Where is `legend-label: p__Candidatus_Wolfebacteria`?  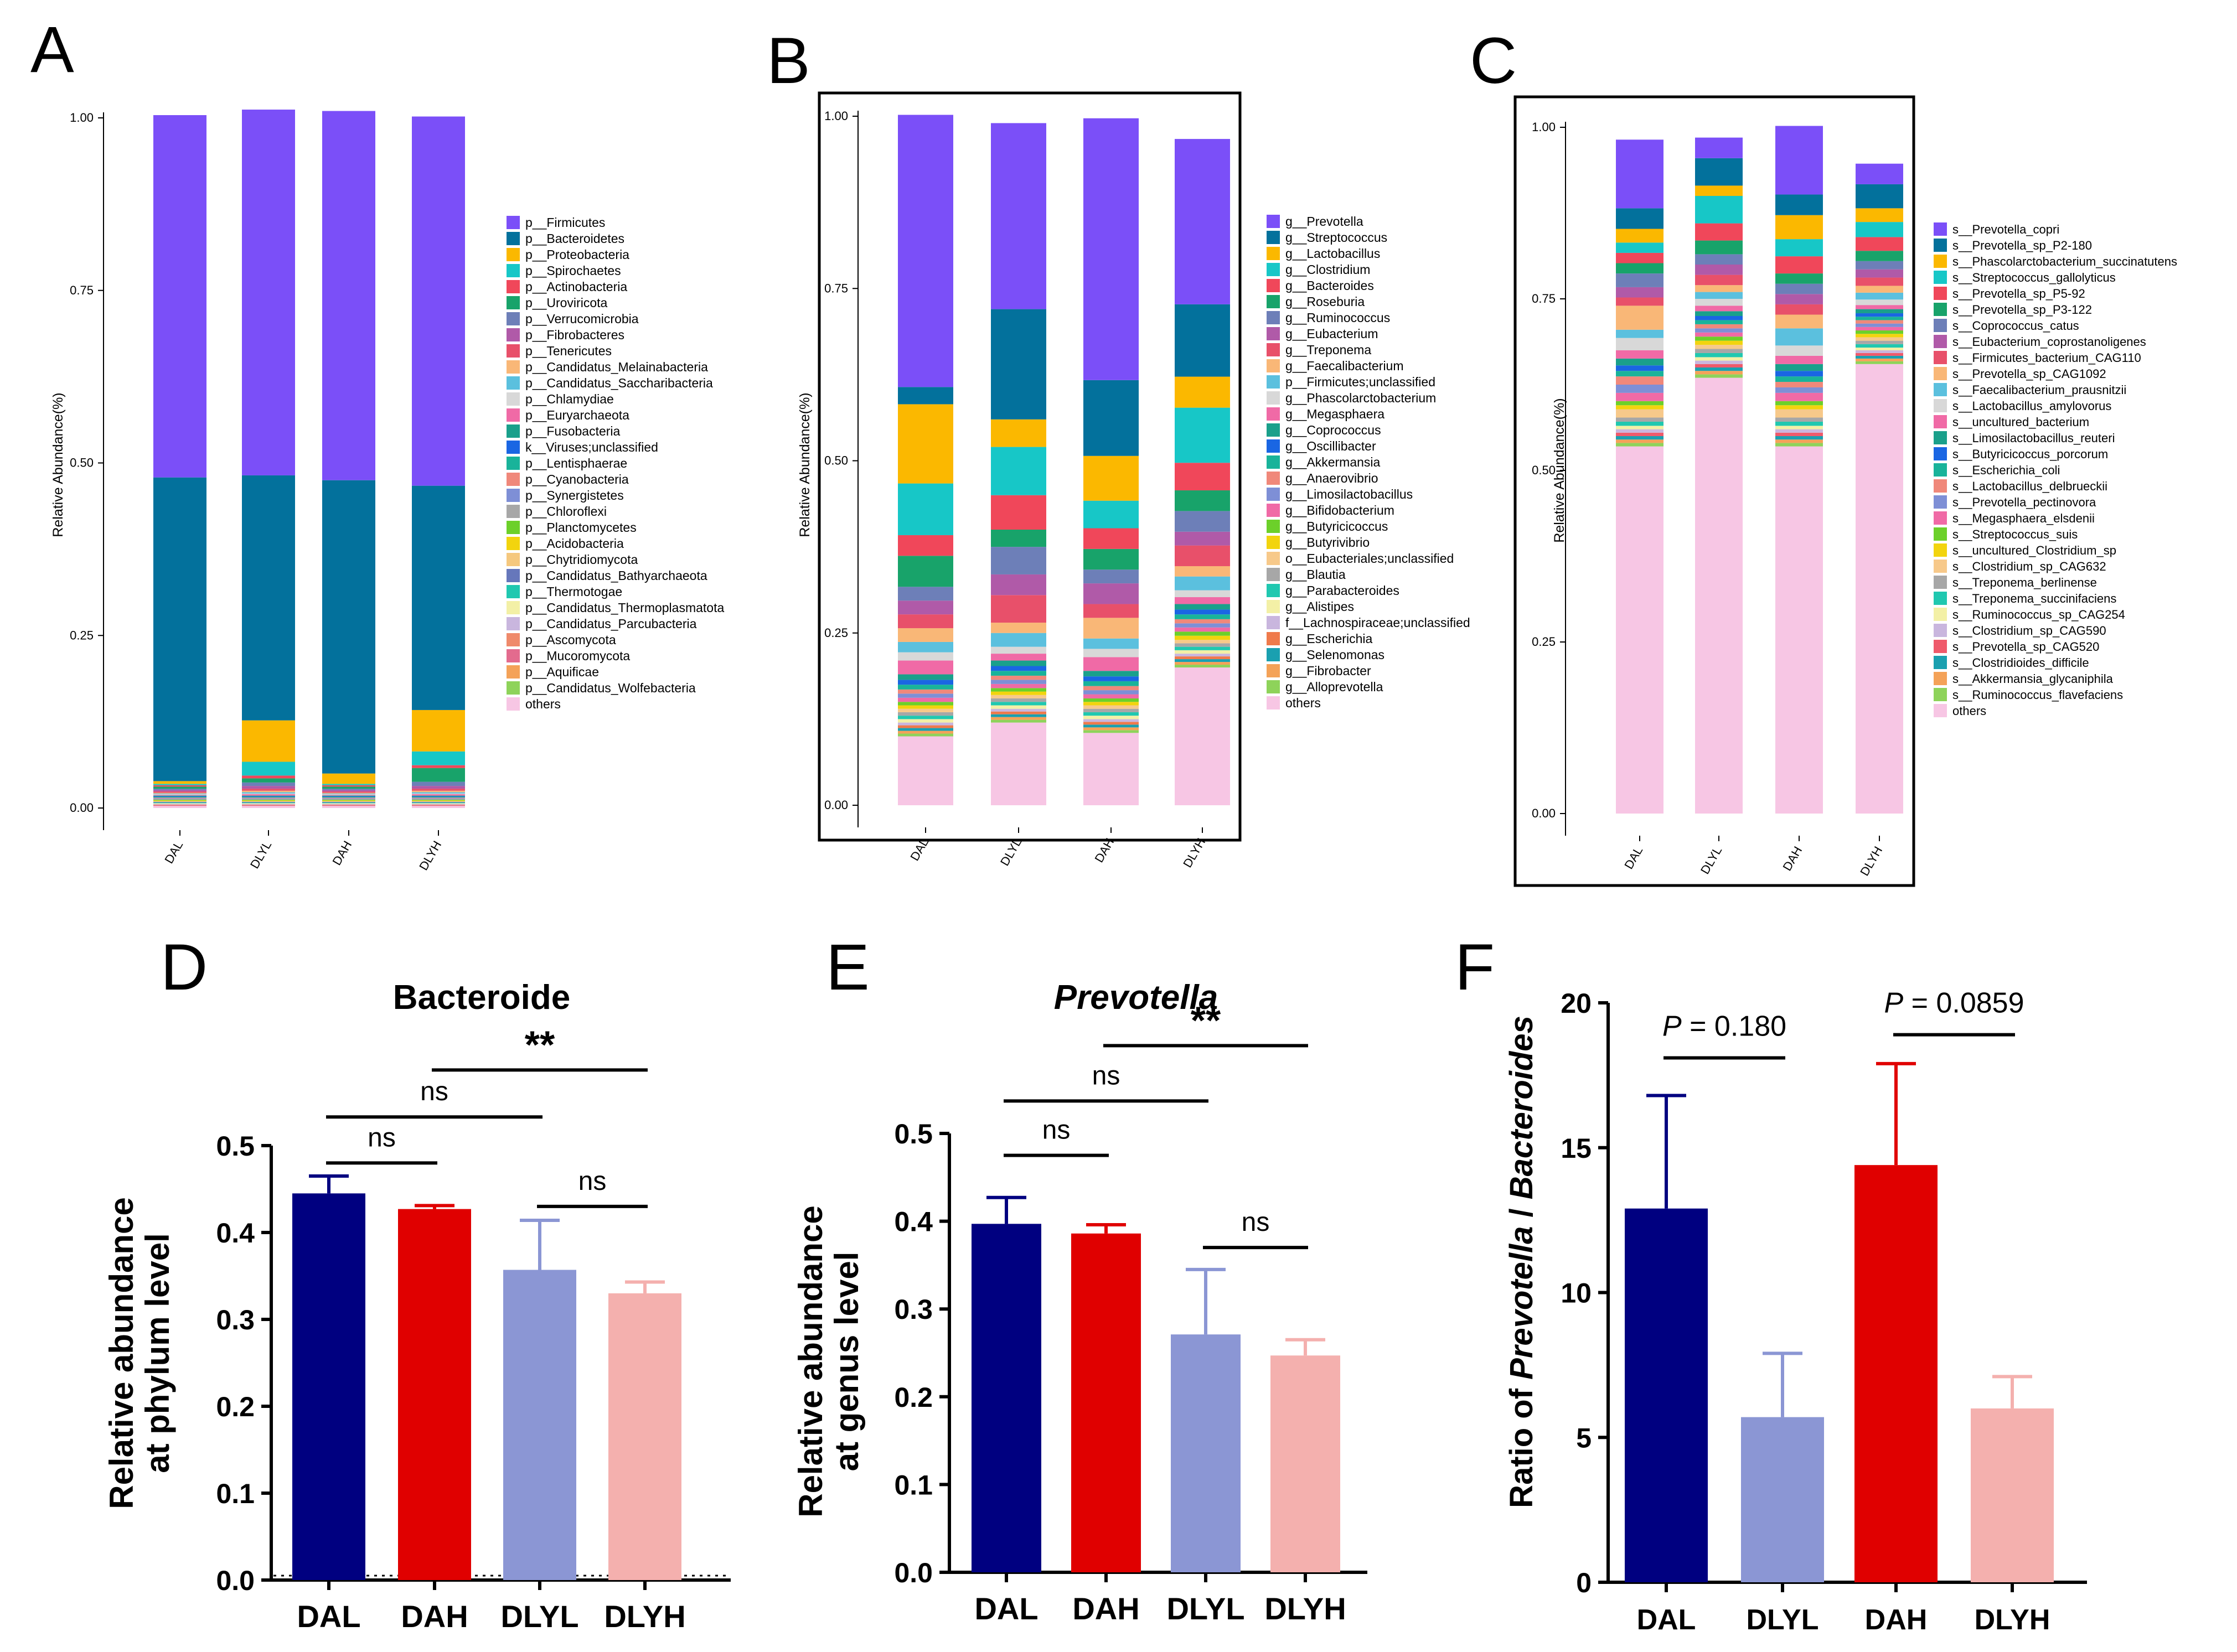 legend-label: p__Candidatus_Wolfebacteria is located at coordinates (610, 688).